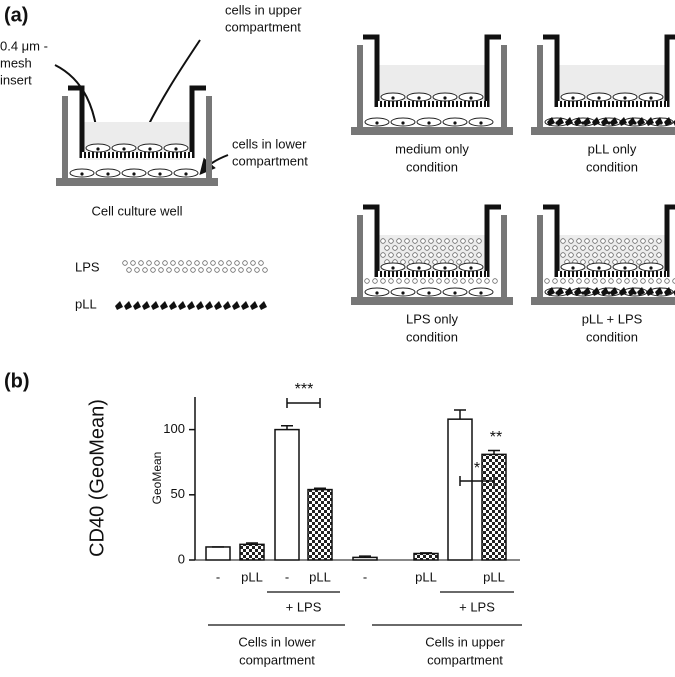 This screenshot has width=675, height=677. Describe the element at coordinates (432, 148) in the screenshot. I see `condition-label: medium only` at that location.